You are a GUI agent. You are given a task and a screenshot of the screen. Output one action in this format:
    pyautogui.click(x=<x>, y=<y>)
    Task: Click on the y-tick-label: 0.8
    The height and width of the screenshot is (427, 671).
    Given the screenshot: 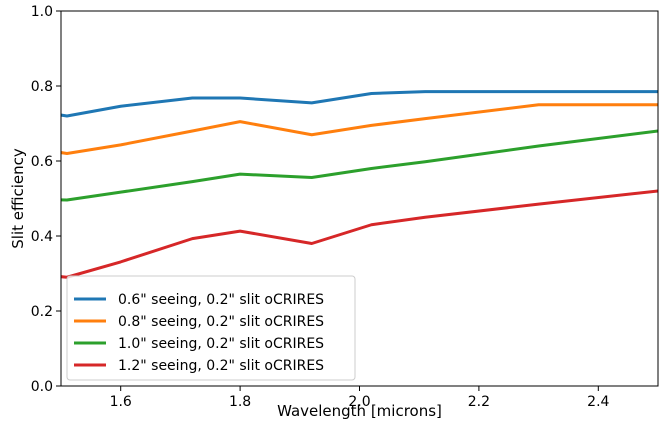 What is the action you would take?
    pyautogui.click(x=42, y=87)
    